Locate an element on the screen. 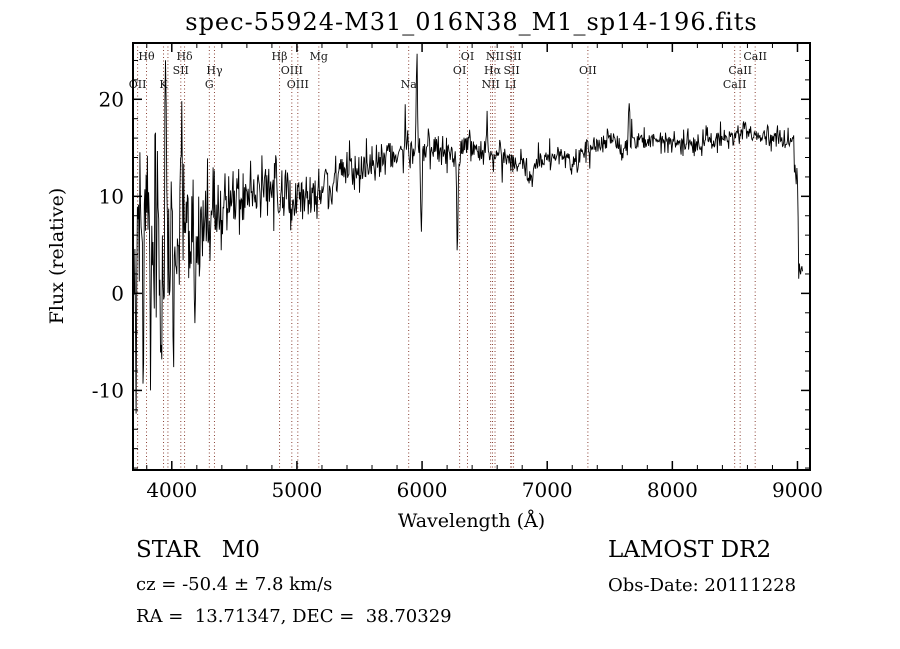  x-tick-label: 6000 is located at coordinates (422, 490).